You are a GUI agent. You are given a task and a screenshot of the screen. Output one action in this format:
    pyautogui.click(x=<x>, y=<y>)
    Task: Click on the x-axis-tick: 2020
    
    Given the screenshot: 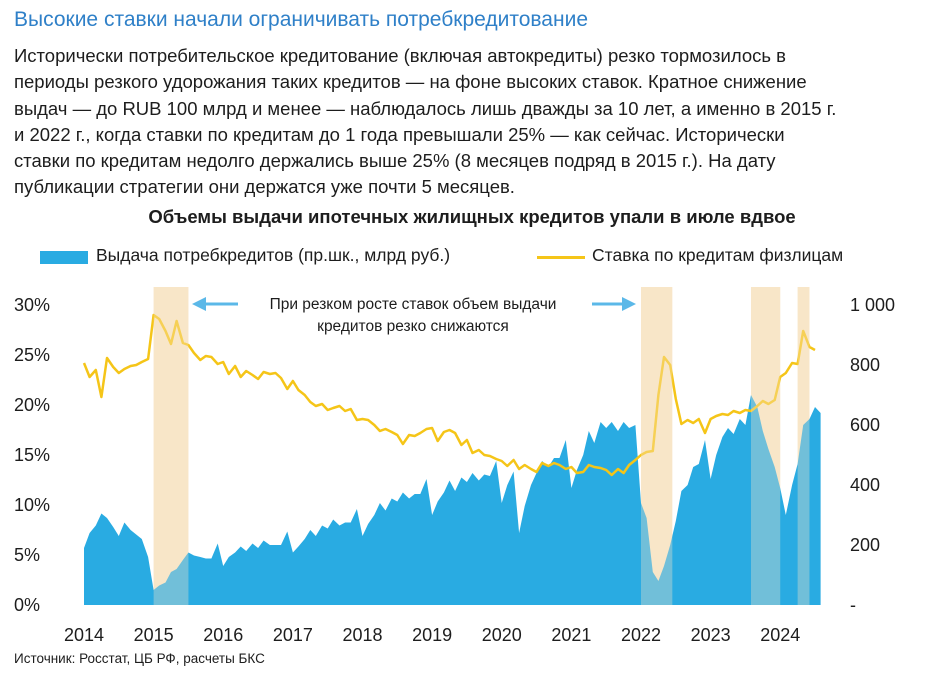 What is the action you would take?
    pyautogui.click(x=502, y=635)
    